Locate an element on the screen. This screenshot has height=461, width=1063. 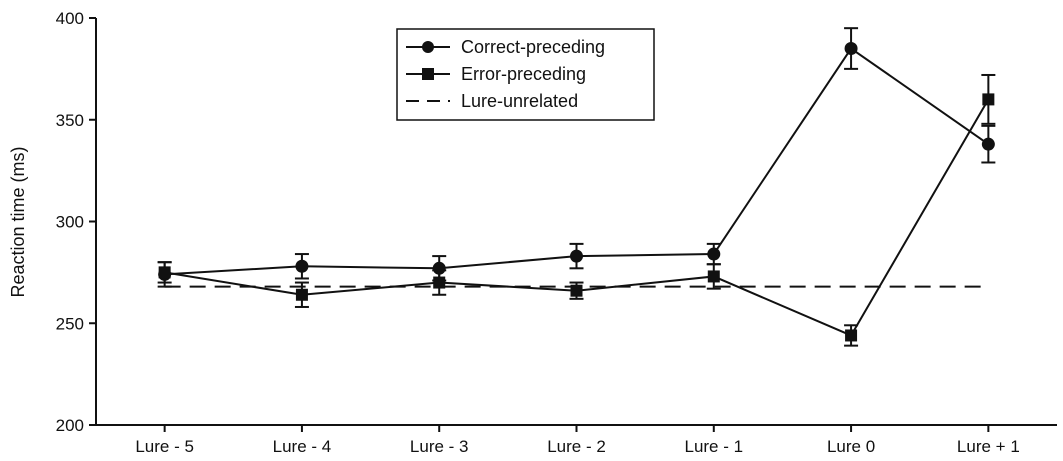
x-tick-label: Lure - 4 is located at coordinates (302, 446).